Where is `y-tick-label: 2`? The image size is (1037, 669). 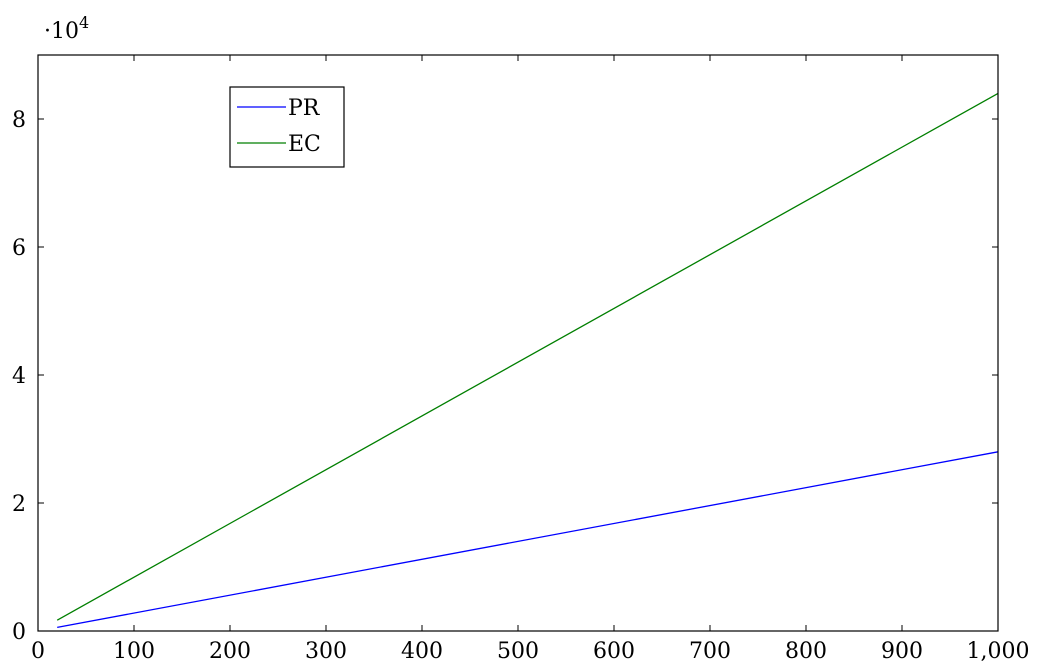 y-tick-label: 2 is located at coordinates (19, 504).